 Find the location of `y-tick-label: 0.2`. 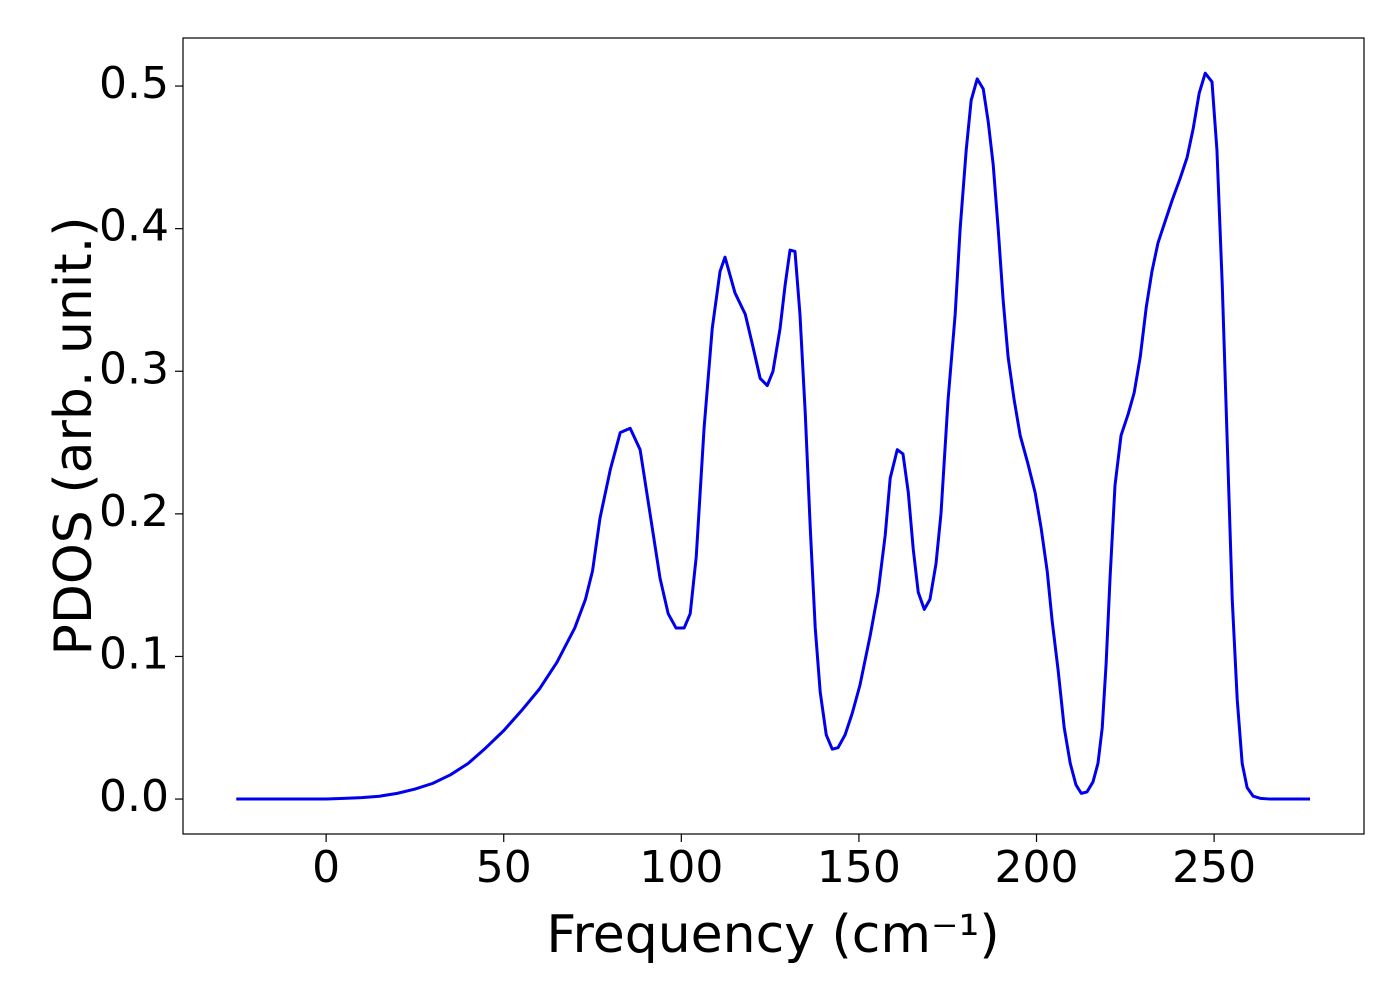

y-tick-label: 0.2 is located at coordinates (134, 511).